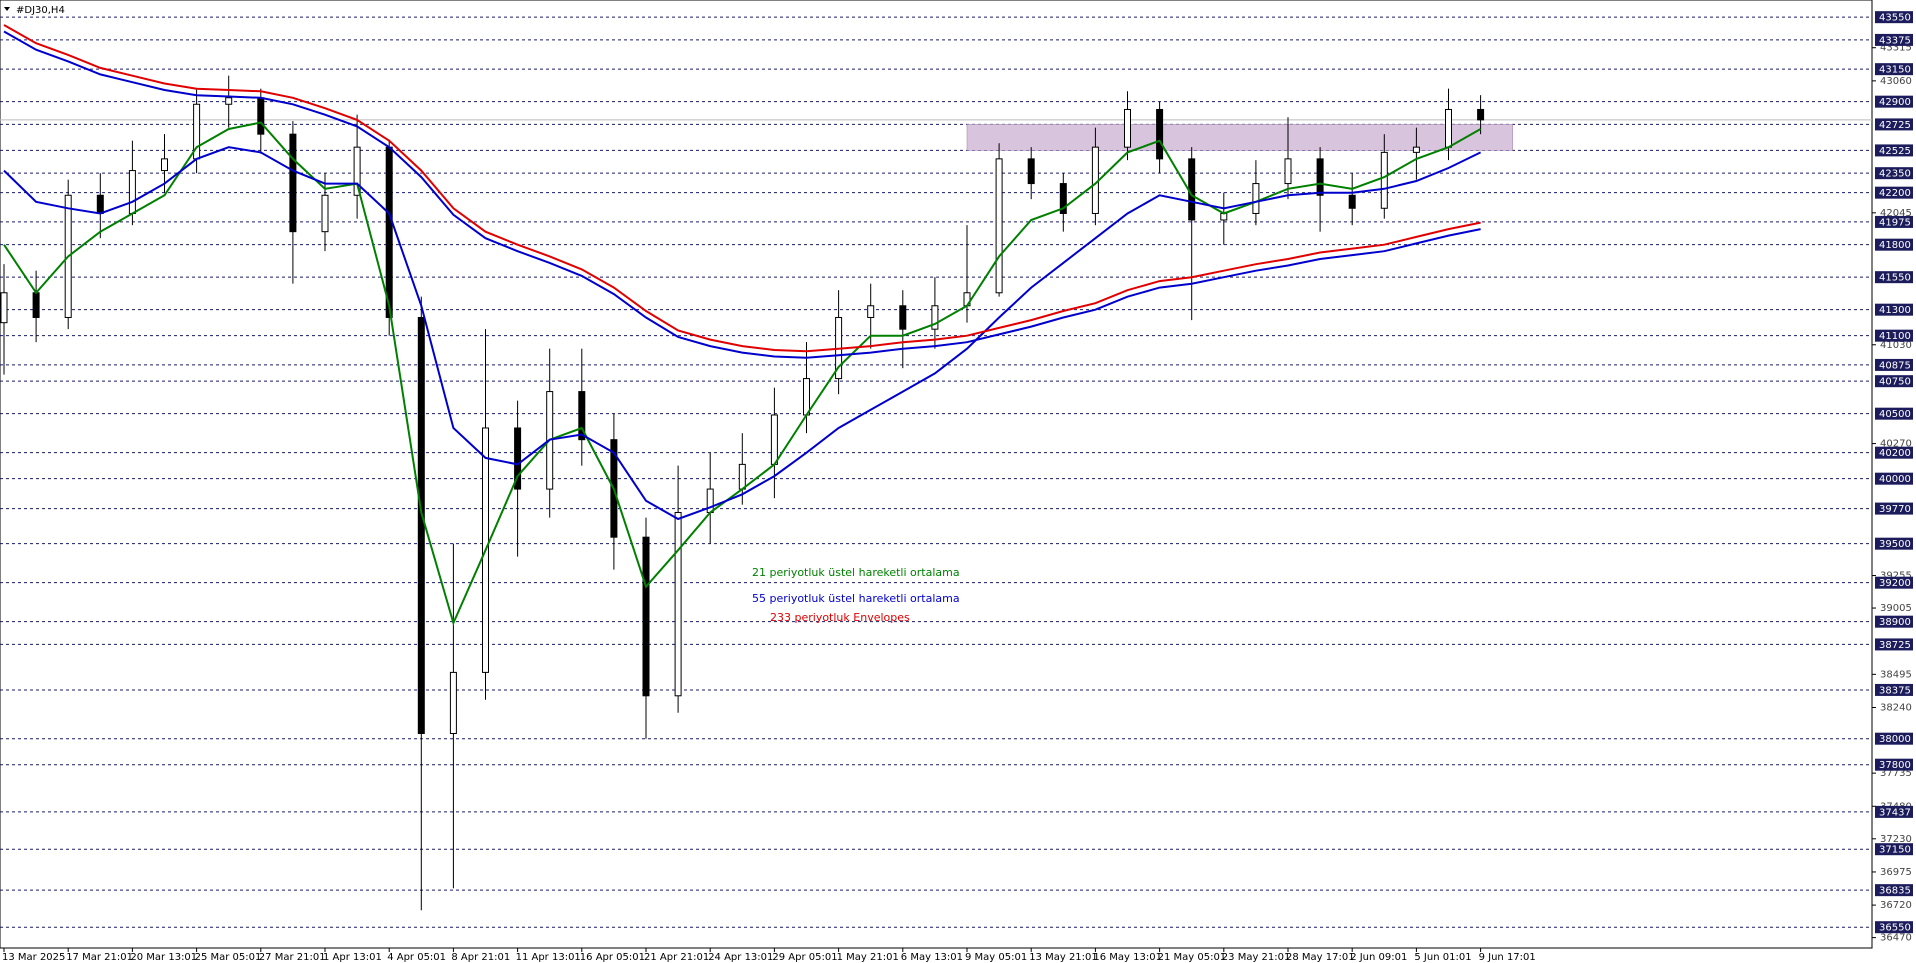  Describe the element at coordinates (1895, 18) in the screenshot. I see `level-label: 43550` at that location.